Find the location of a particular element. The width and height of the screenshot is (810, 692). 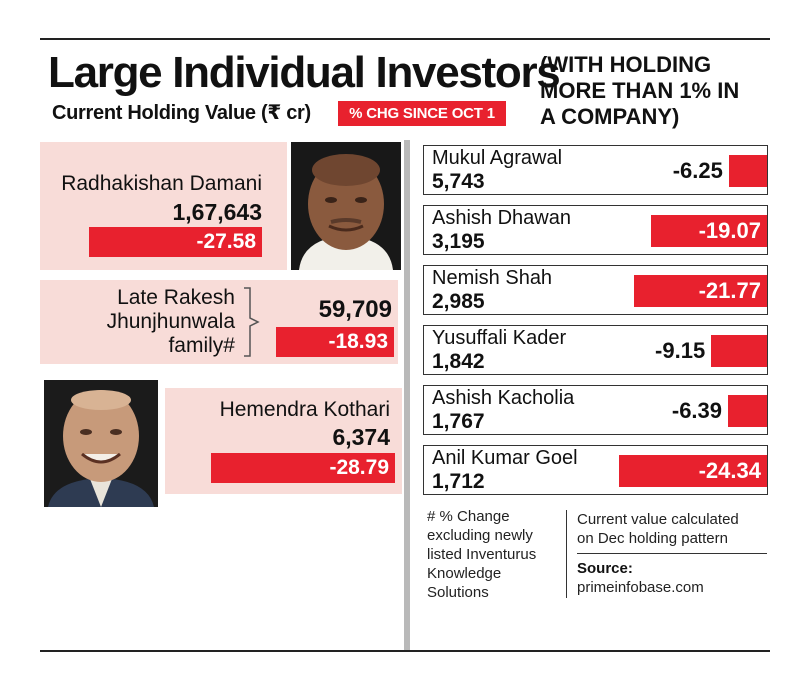

chg-bar-jhunjhunwala: -18.93 is located at coordinates (335, 342).